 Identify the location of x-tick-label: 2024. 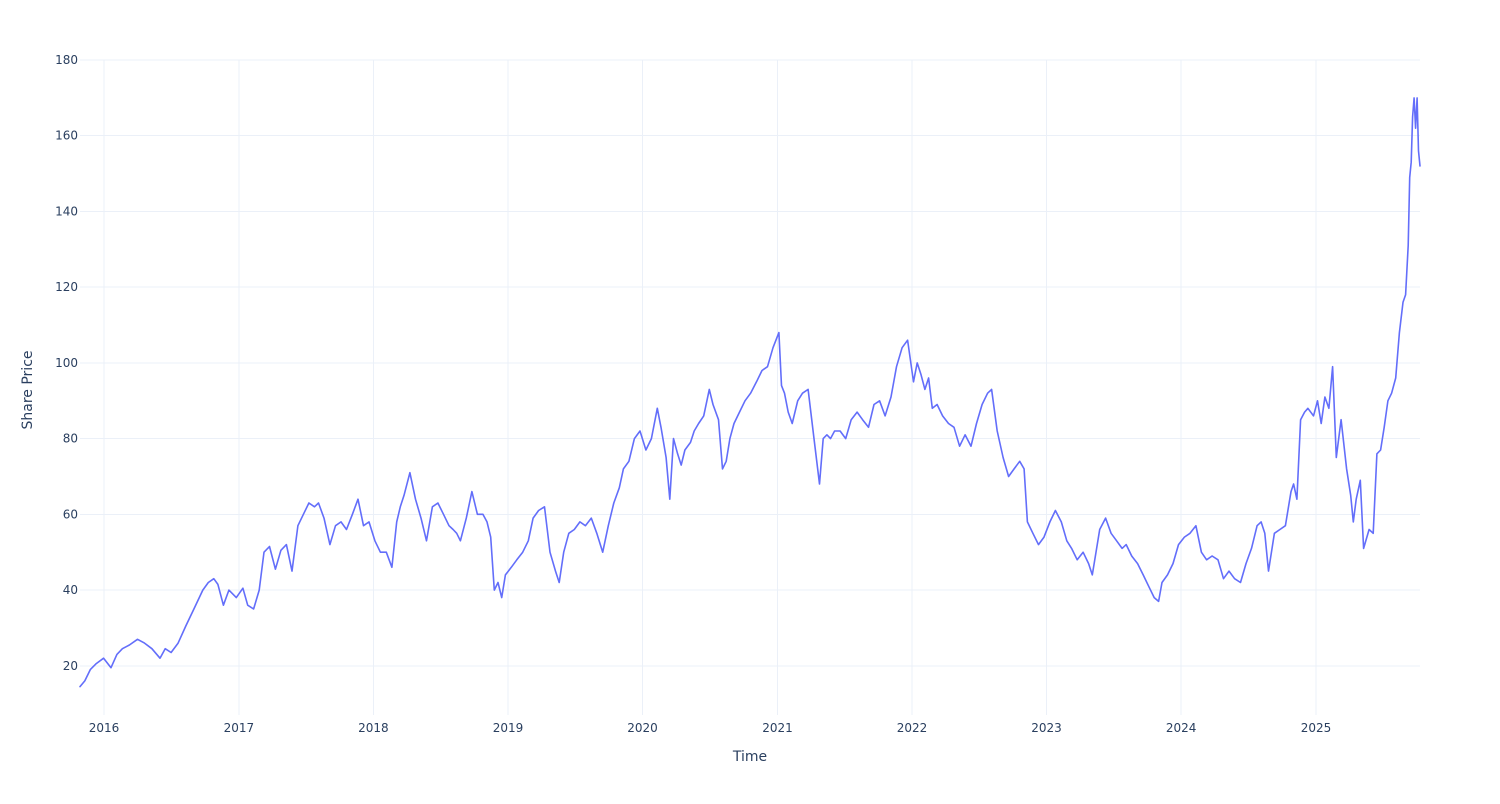
(1181, 728).